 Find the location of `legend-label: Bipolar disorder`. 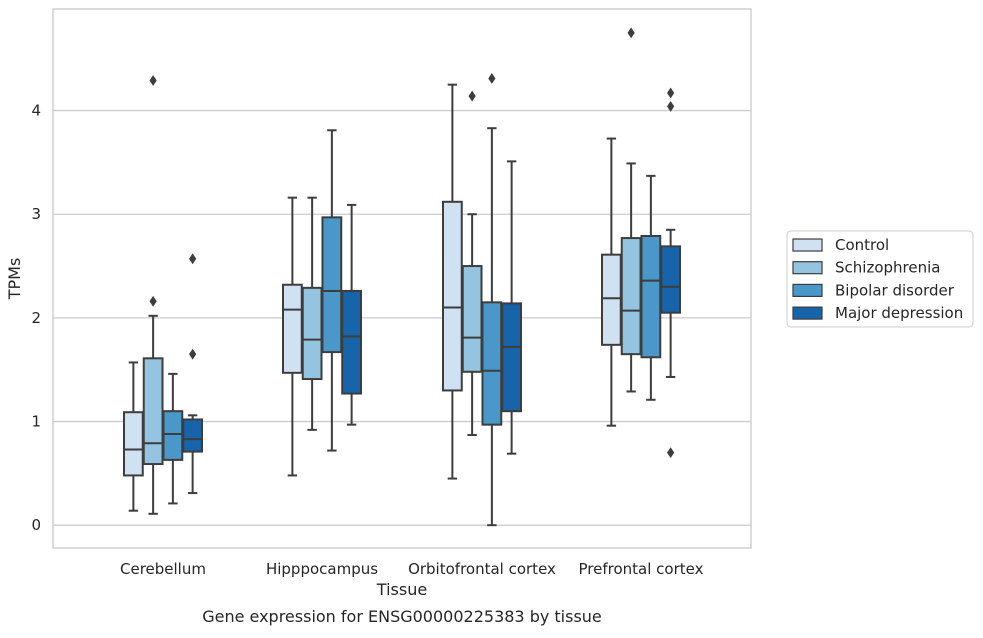

legend-label: Bipolar disorder is located at coordinates (895, 290).